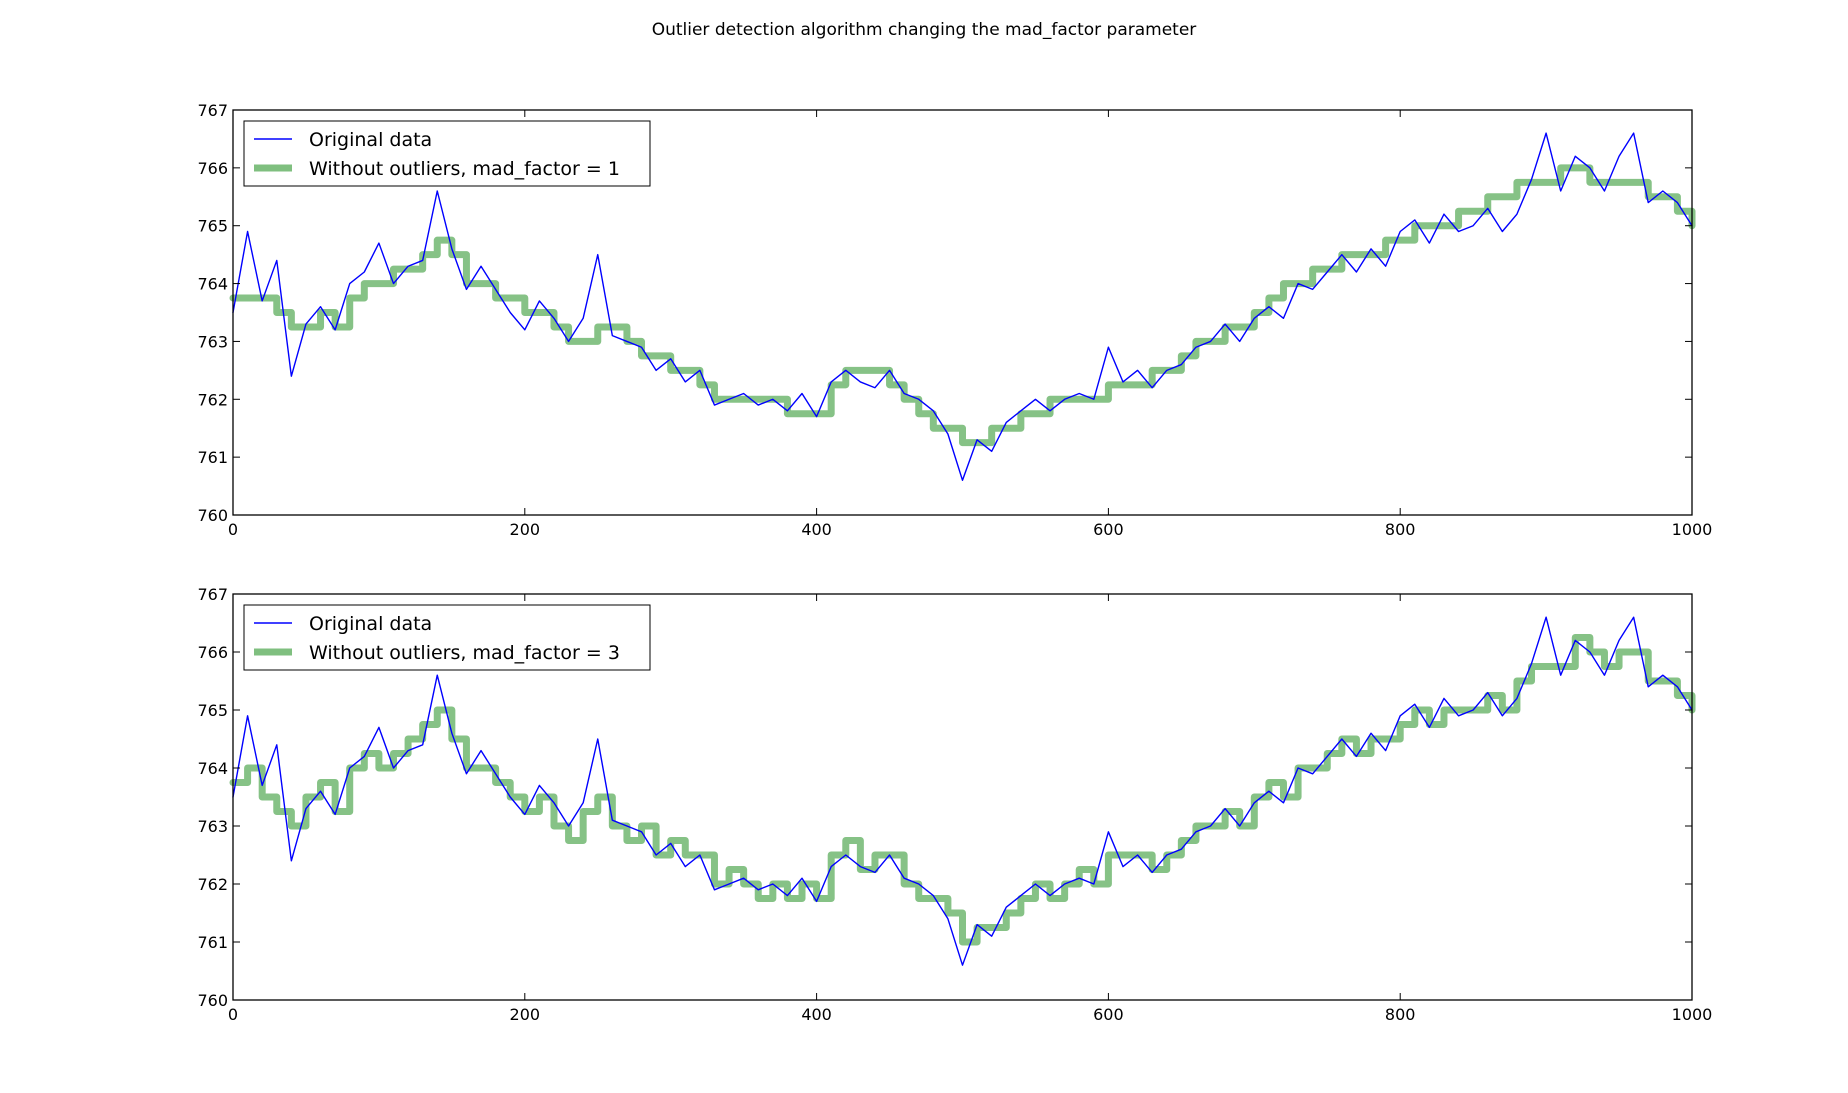 The image size is (1848, 1093). Describe the element at coordinates (464, 653) in the screenshot. I see `legend-label: Without outliers, mad_factor = 3` at that location.